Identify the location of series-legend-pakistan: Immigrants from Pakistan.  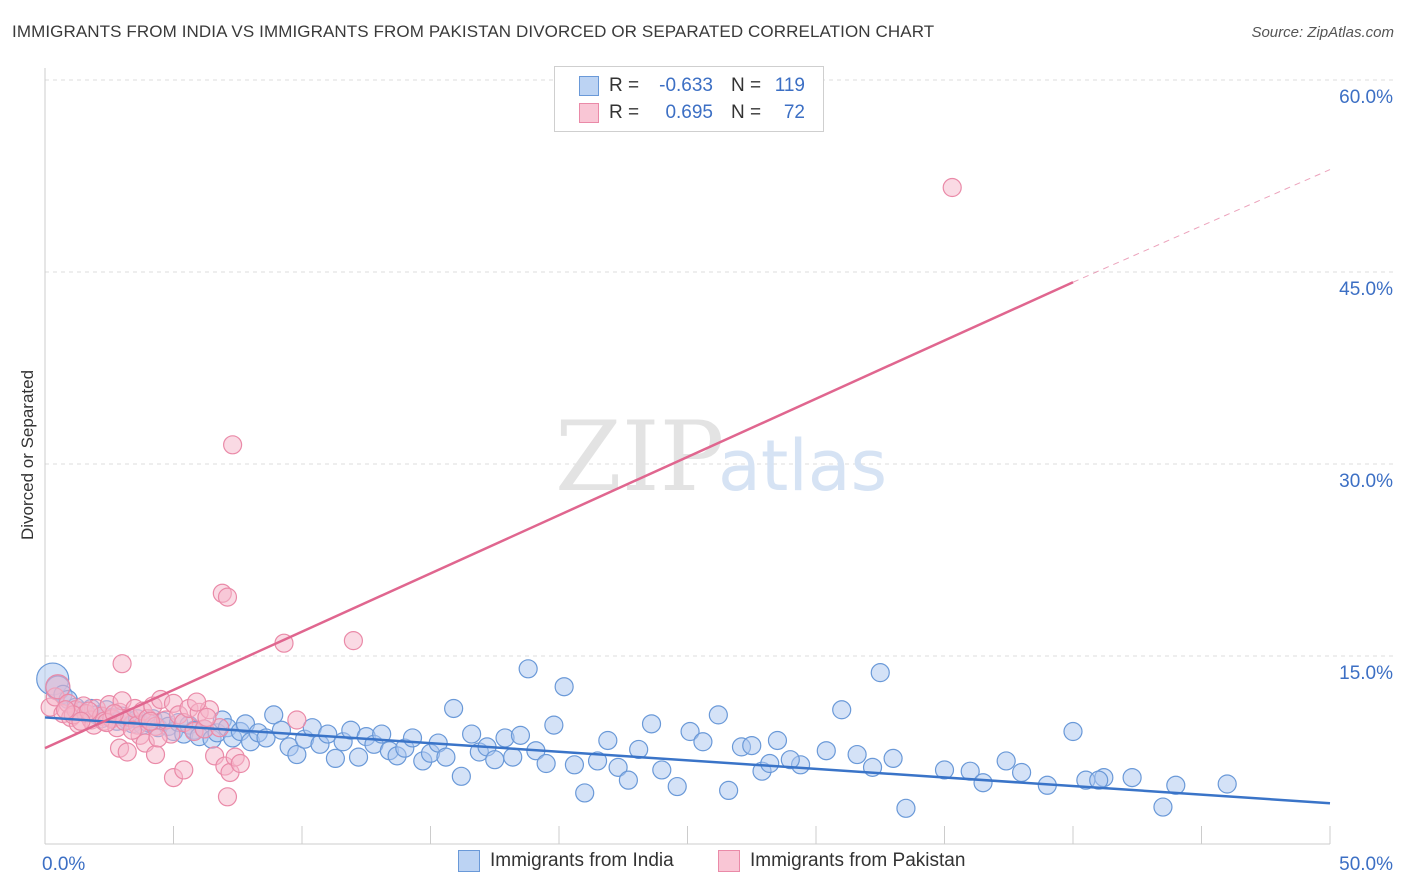
(841, 861).